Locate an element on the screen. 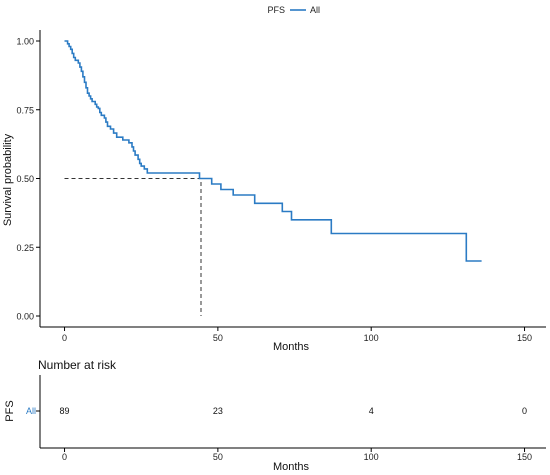  y-tick-label-4: 1.00 is located at coordinates (25, 42).